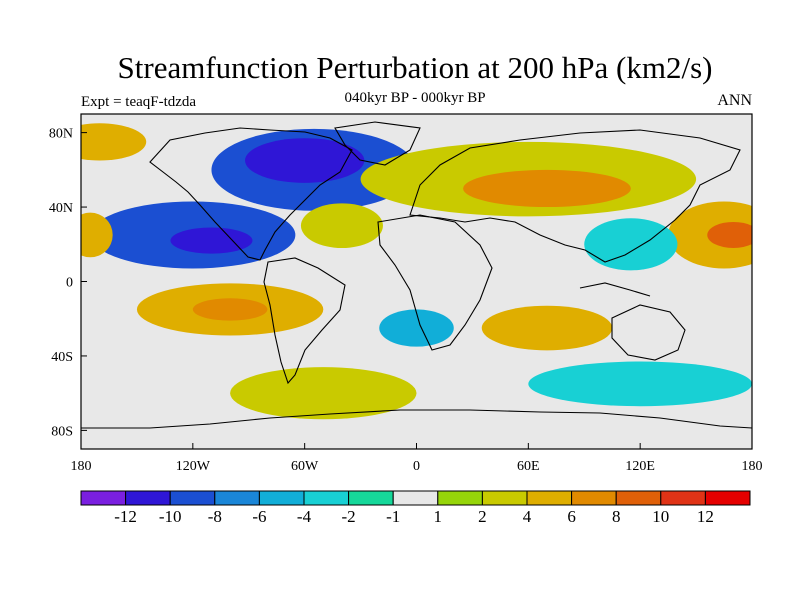  What do you see at coordinates (571, 516) in the screenshot?
I see `colorbar-label: 6` at bounding box center [571, 516].